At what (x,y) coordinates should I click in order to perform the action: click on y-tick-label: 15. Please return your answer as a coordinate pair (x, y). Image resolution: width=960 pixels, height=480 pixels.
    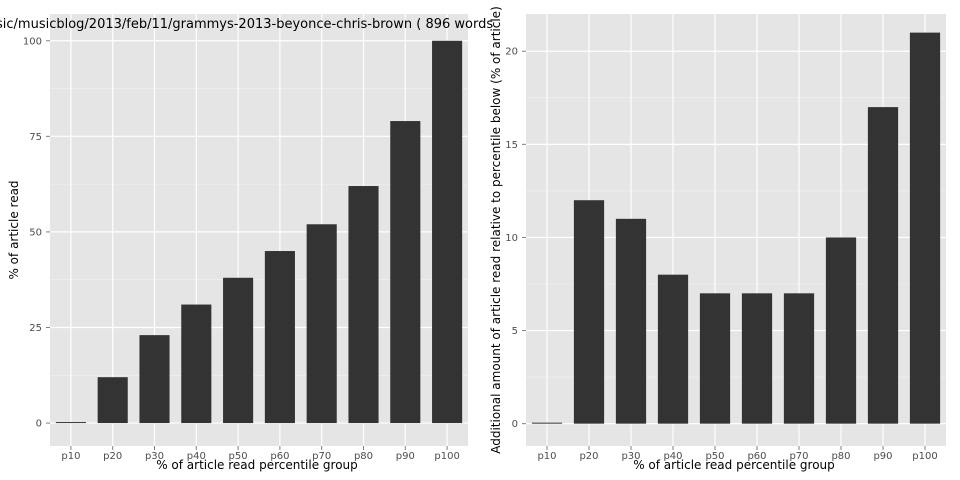
    Looking at the image, I should click on (511, 145).